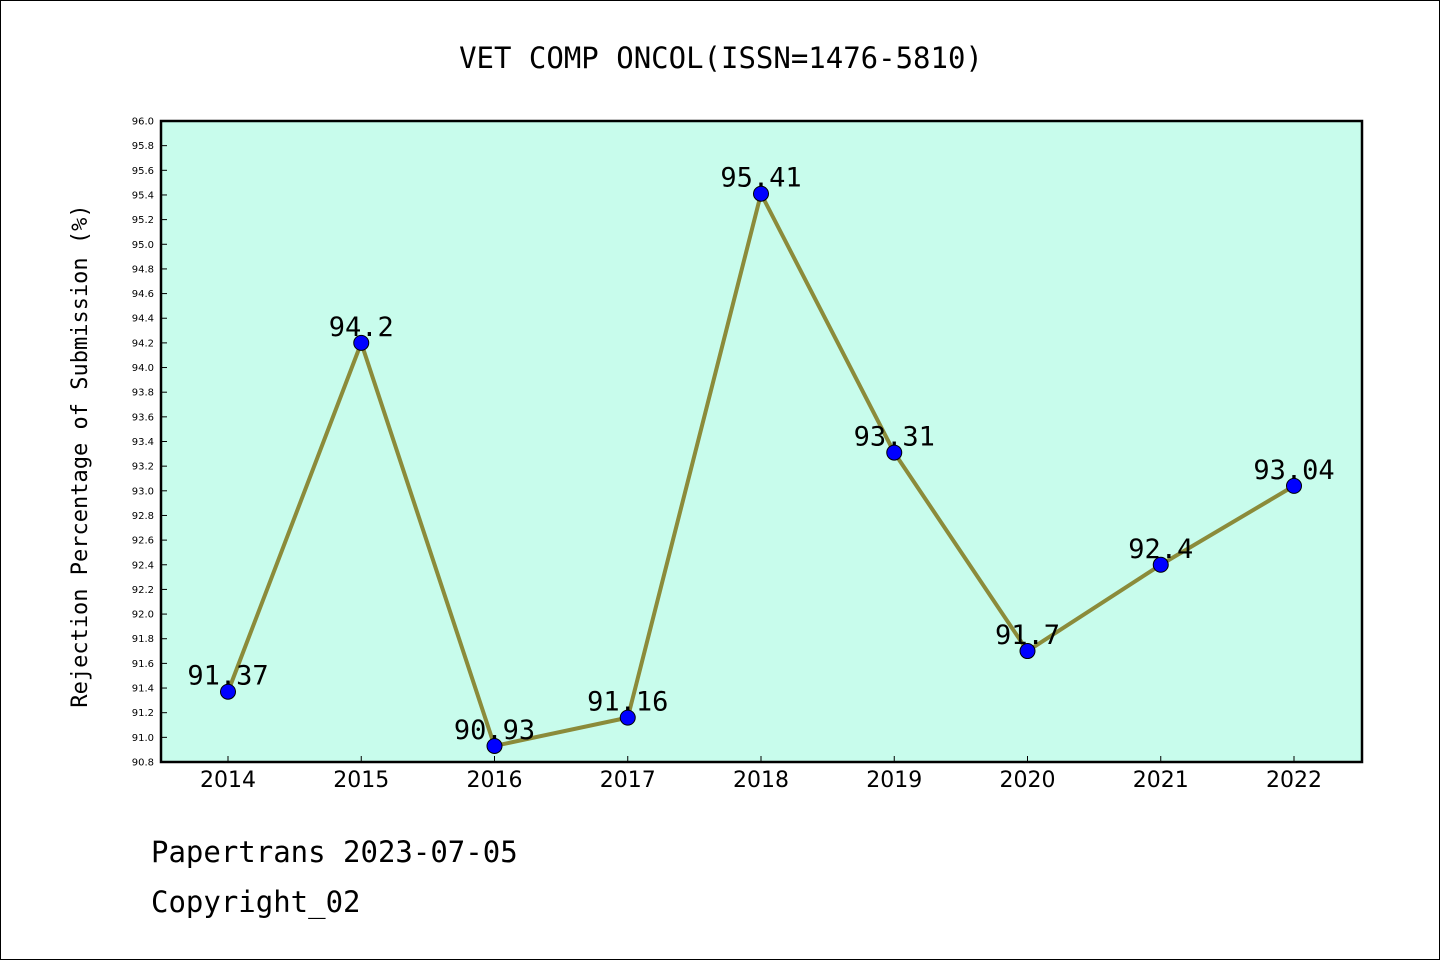  What do you see at coordinates (256, 902) in the screenshot?
I see `footer-copyright: Copyright_02` at bounding box center [256, 902].